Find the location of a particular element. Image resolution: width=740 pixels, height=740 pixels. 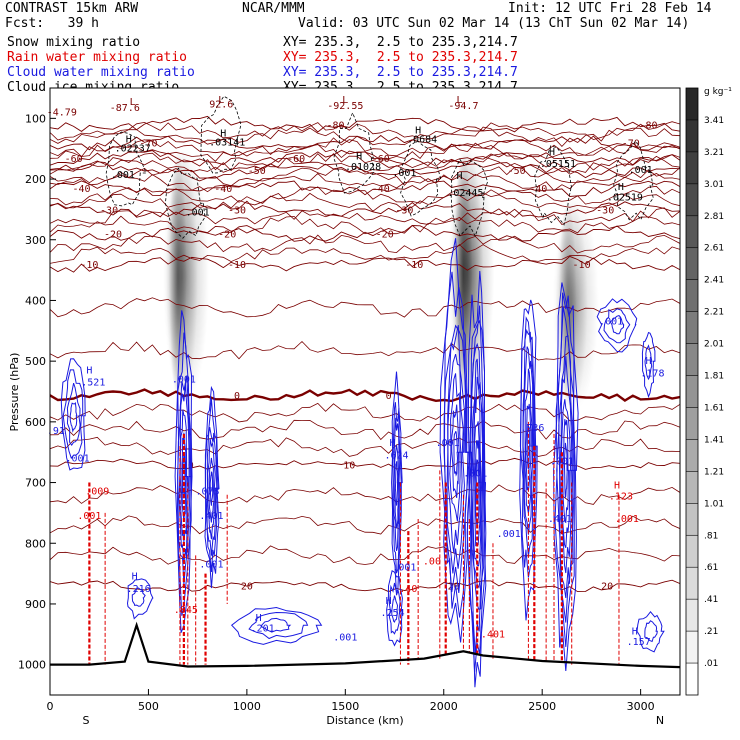

isotherm--20 is located at coordinates (365, 233).